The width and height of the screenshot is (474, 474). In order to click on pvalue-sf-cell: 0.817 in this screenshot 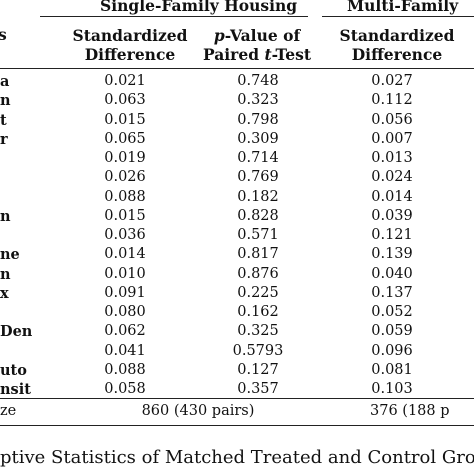, I will do `click(258, 254)`.